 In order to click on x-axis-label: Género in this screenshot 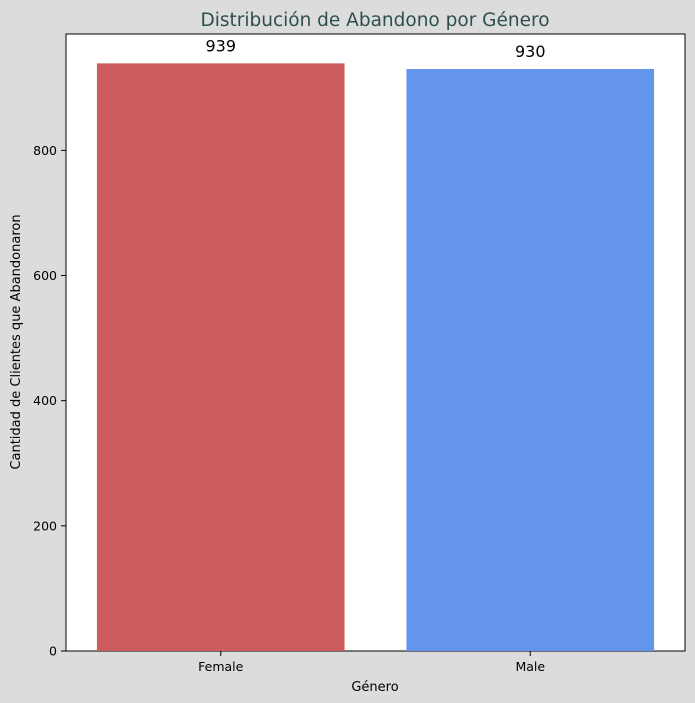, I will do `click(374, 687)`.